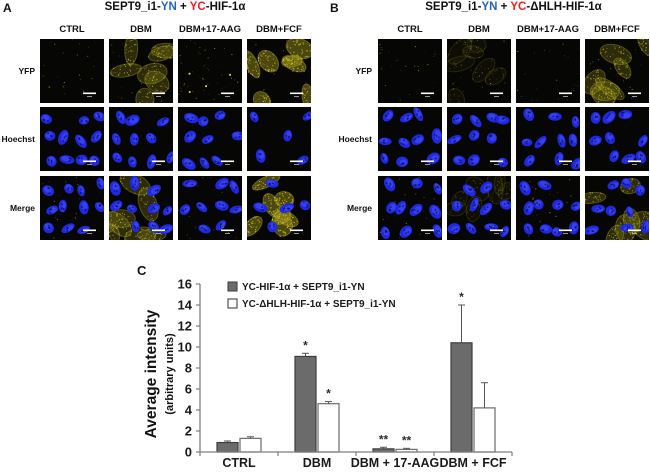 This screenshot has width=650, height=473. What do you see at coordinates (617, 208) in the screenshot?
I see `micrograph-b-merge-dbm+fcf` at bounding box center [617, 208].